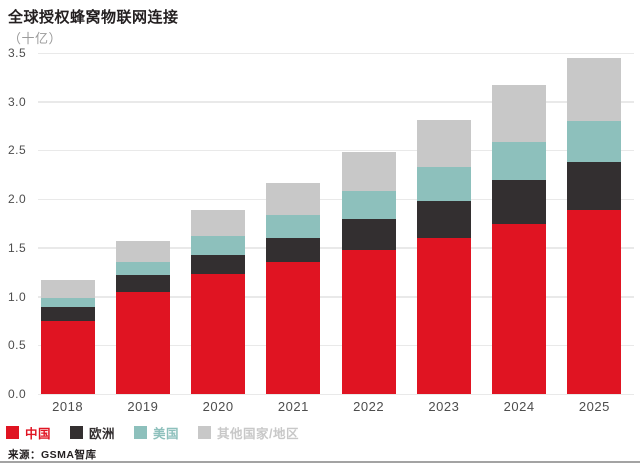 The height and width of the screenshot is (468, 640). I want to click on x-axis-label: 2024, so click(519, 406).